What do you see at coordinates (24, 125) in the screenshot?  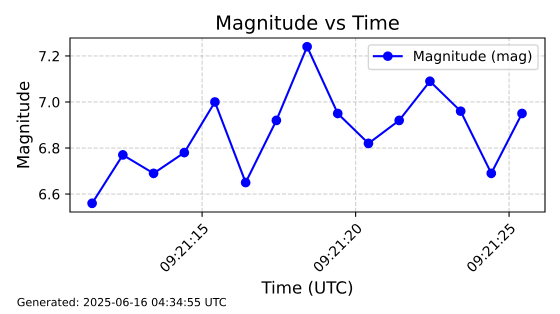 I see `y-axis-title: Magnitude` at bounding box center [24, 125].